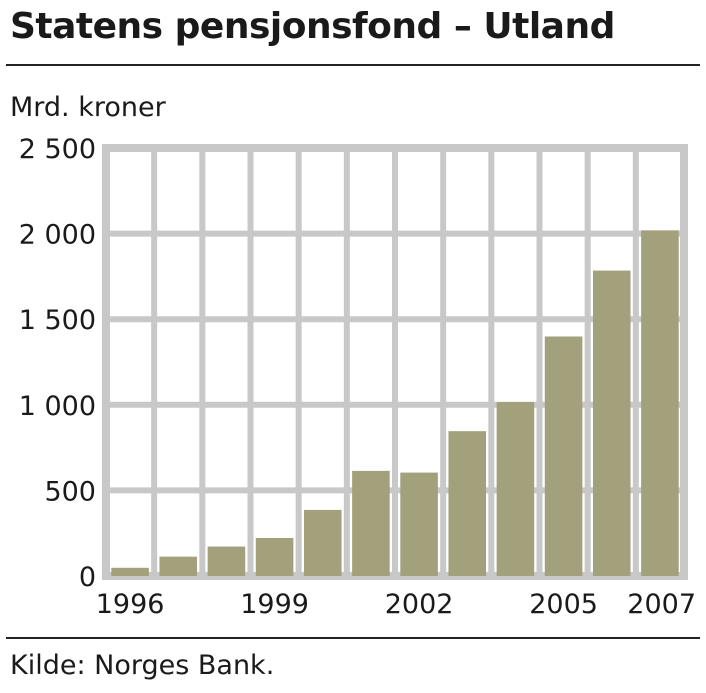  Describe the element at coordinates (57, 235) in the screenshot. I see `y-tick-label: 2 000` at that location.